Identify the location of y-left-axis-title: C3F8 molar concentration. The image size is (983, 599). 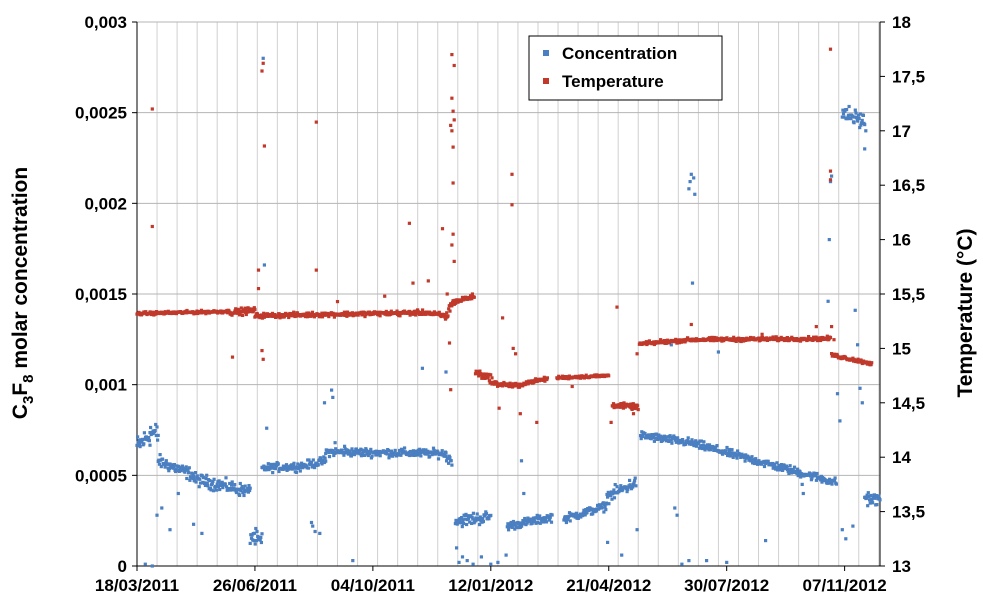
(23, 293).